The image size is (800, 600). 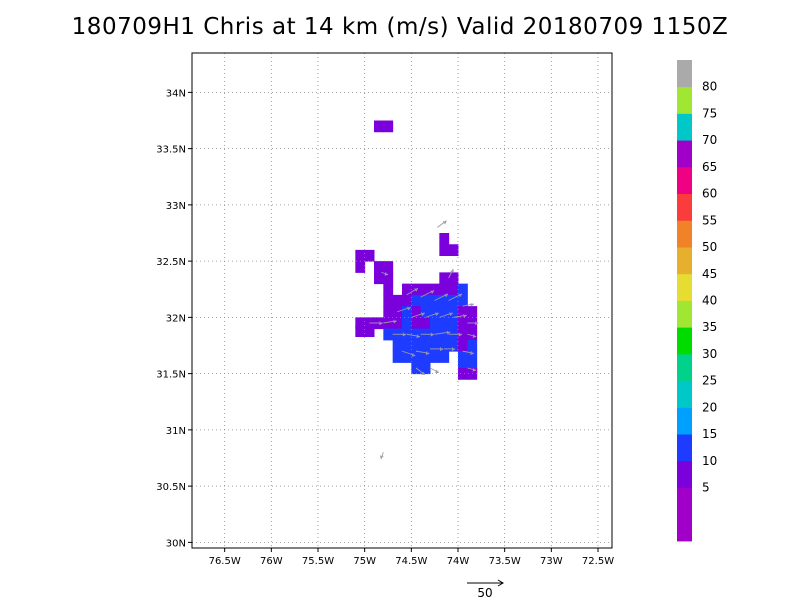 What do you see at coordinates (709, 167) in the screenshot?
I see `colorbar-label: 65` at bounding box center [709, 167].